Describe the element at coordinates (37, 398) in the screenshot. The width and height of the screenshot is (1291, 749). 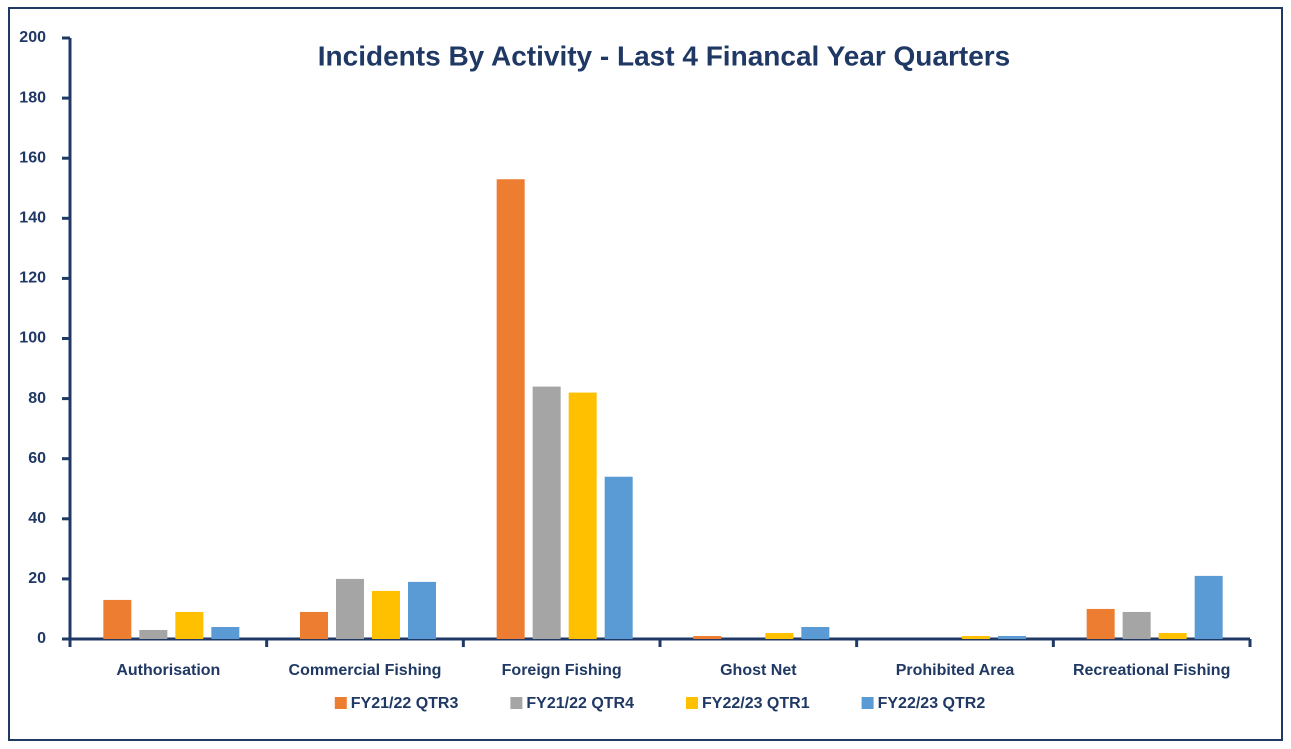
I see `y-tick-label: 80` at that location.